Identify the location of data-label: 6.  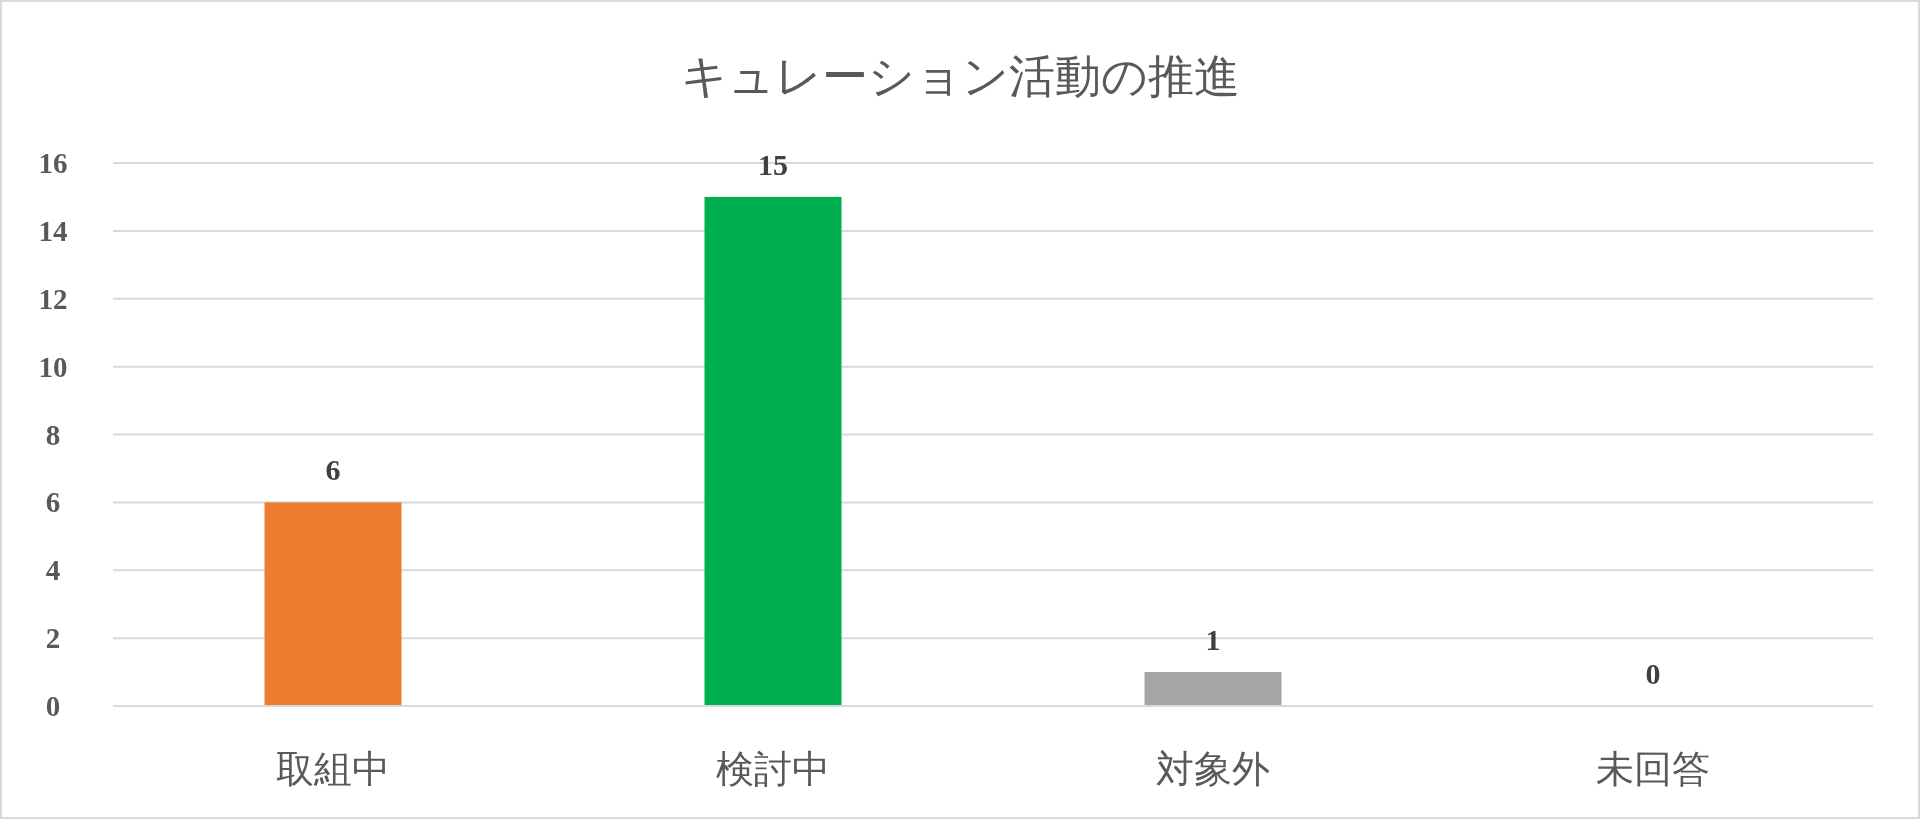
(333, 470).